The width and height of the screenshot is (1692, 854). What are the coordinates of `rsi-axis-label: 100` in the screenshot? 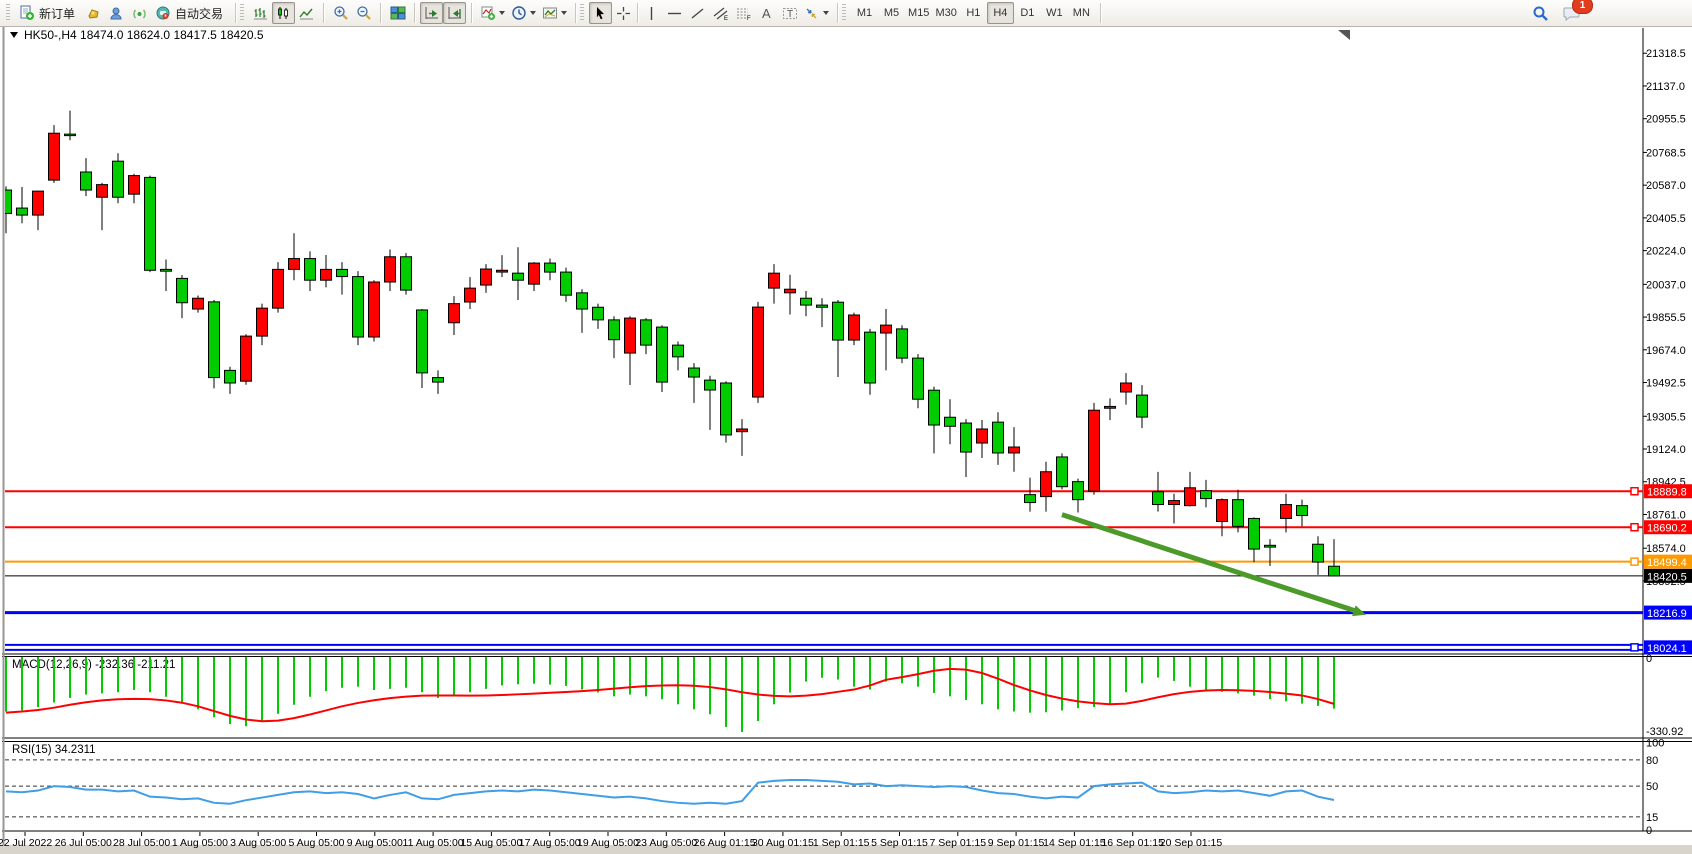 It's located at (1655, 743).